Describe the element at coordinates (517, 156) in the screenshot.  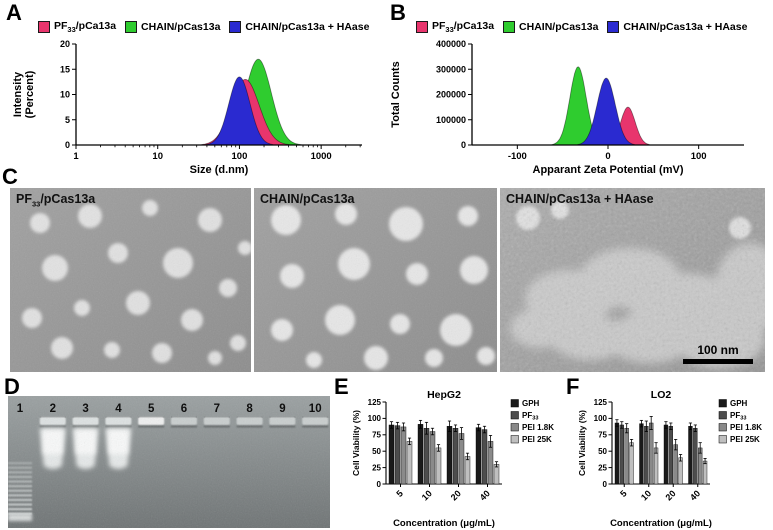
I see `svg-text: -100` at that location.